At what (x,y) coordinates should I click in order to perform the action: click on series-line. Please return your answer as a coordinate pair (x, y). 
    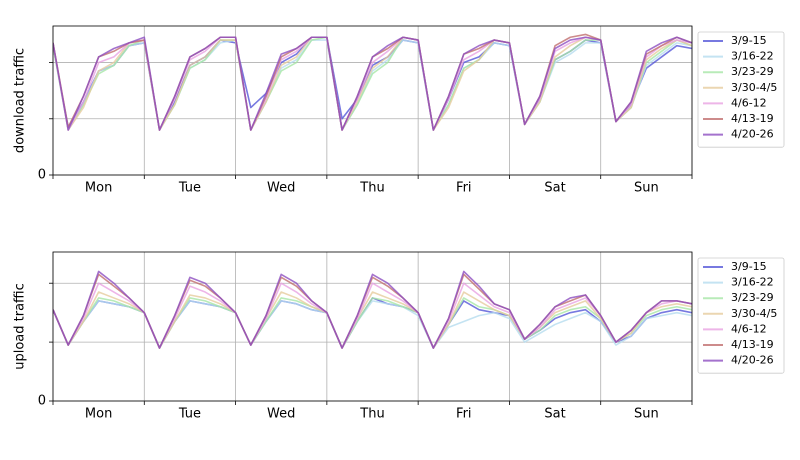
    Looking at the image, I should click on (372, 309).